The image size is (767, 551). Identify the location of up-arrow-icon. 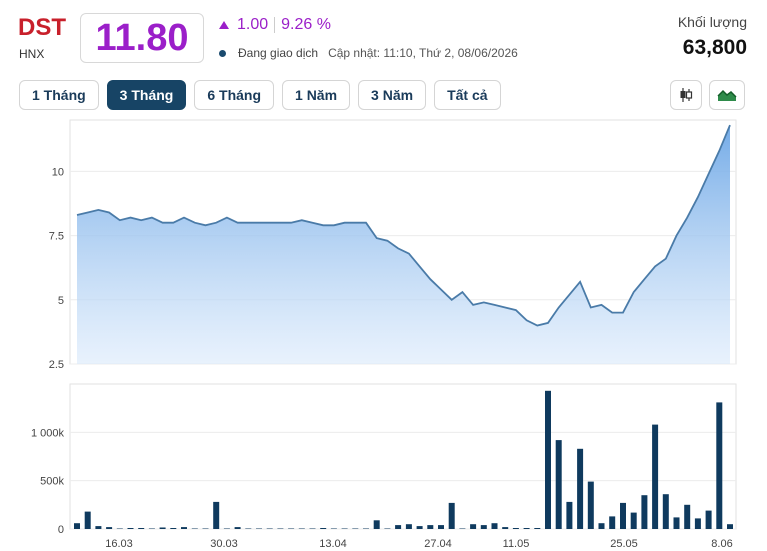
(224, 25).